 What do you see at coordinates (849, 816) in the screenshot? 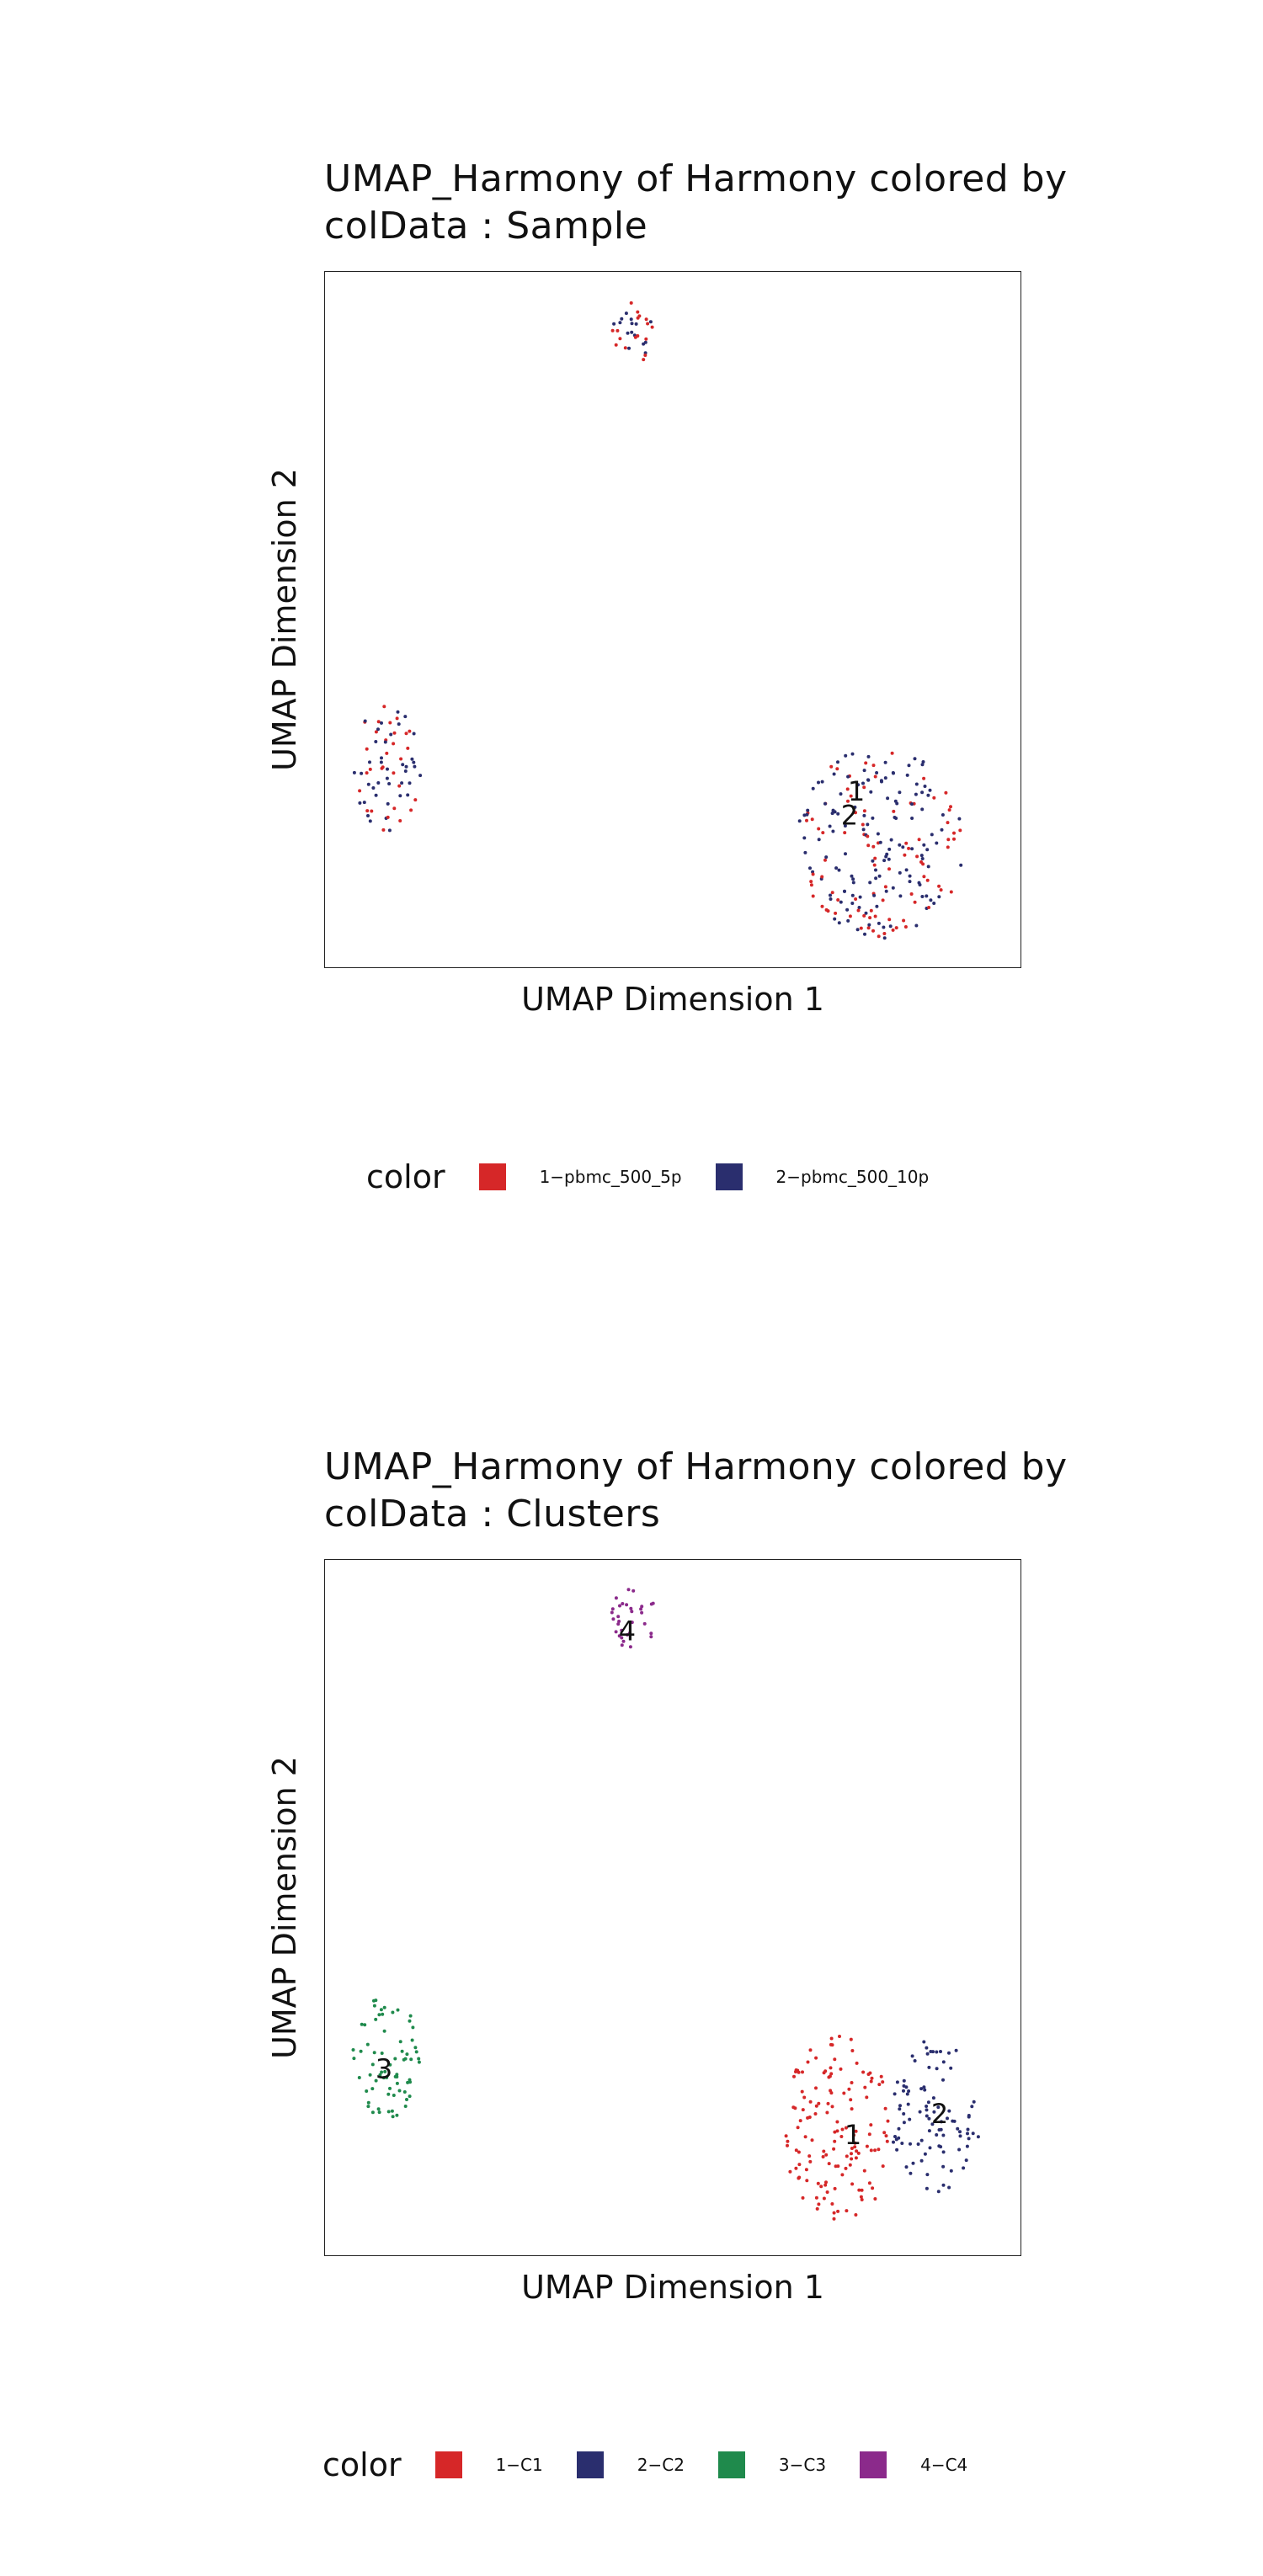
I see `cluster-label: 2` at bounding box center [849, 816].